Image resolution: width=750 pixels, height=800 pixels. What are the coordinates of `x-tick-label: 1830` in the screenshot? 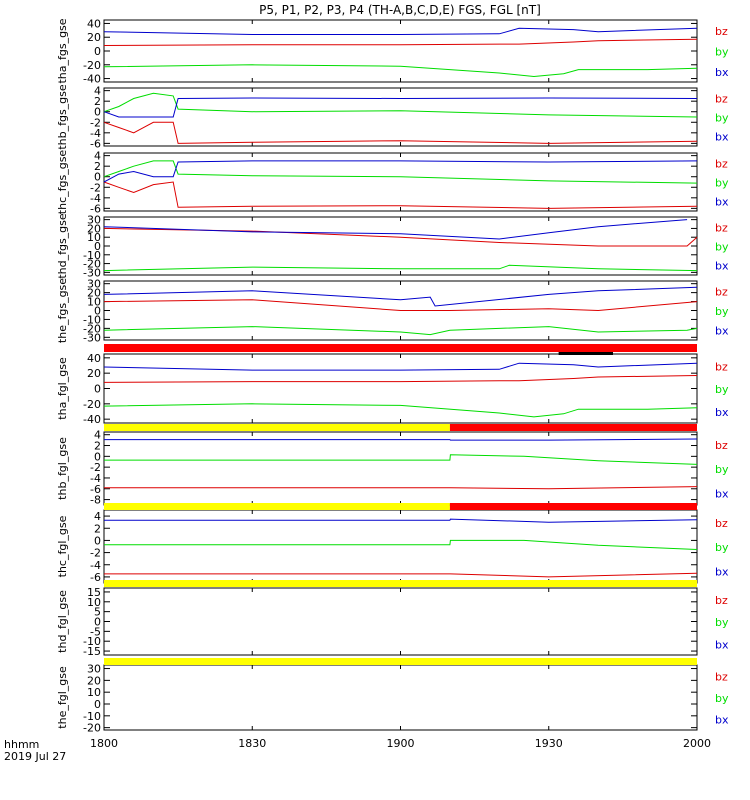 It's located at (252, 743).